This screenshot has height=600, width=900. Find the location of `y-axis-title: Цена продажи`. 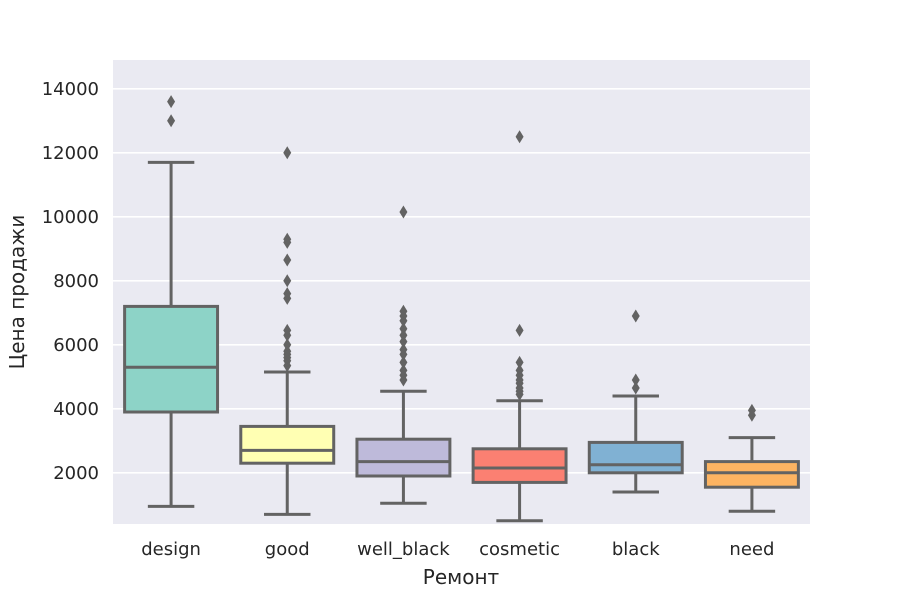

y-axis-title: Цена продажи is located at coordinates (17, 292).